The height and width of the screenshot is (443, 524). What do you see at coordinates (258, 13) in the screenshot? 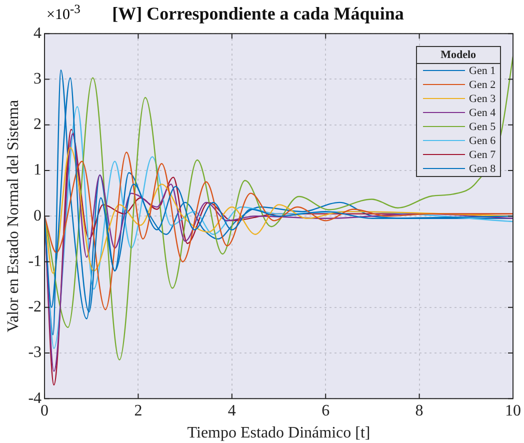
I see `chart-title: [W] Correspondiente a cada Máquina` at bounding box center [258, 13].